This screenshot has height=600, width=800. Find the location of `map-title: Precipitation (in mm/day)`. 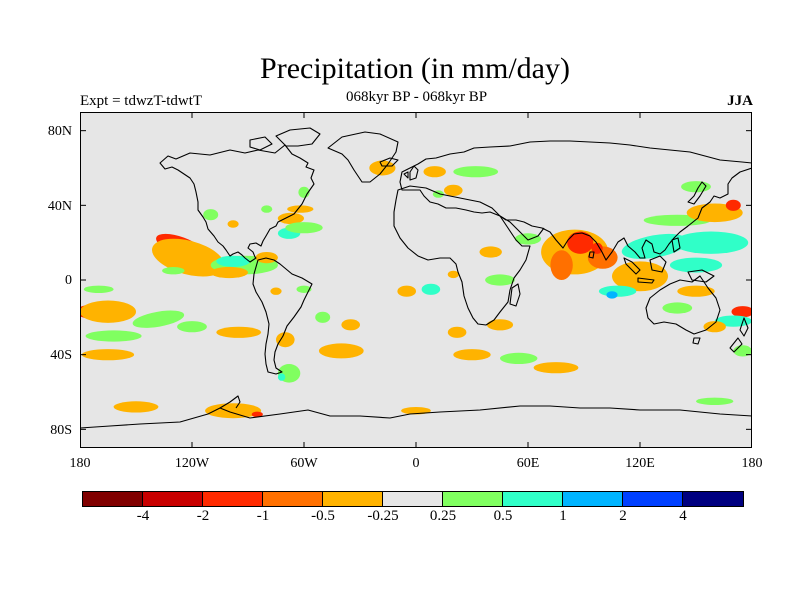

map-title: Precipitation (in mm/day) is located at coordinates (415, 68).